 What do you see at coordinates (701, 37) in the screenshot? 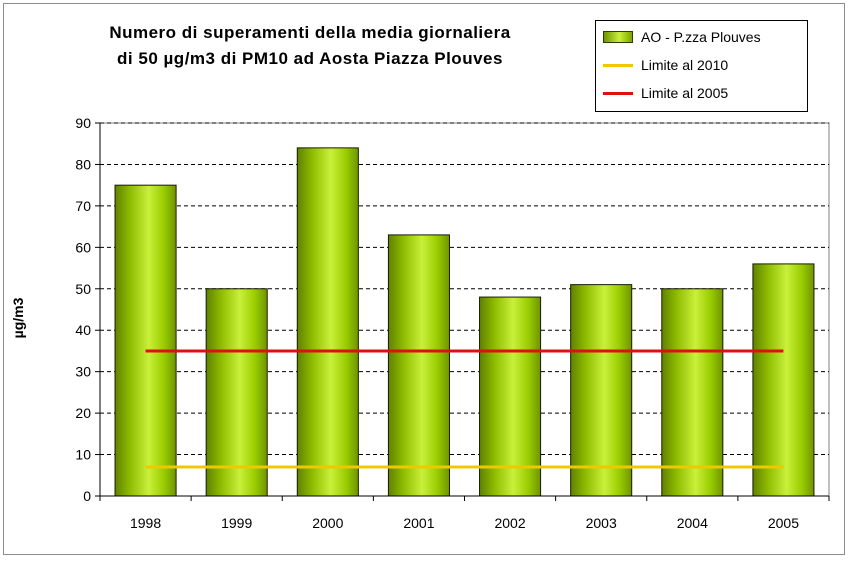
I see `legend-label-bar-series: AO - P.zza Plouves` at bounding box center [701, 37].